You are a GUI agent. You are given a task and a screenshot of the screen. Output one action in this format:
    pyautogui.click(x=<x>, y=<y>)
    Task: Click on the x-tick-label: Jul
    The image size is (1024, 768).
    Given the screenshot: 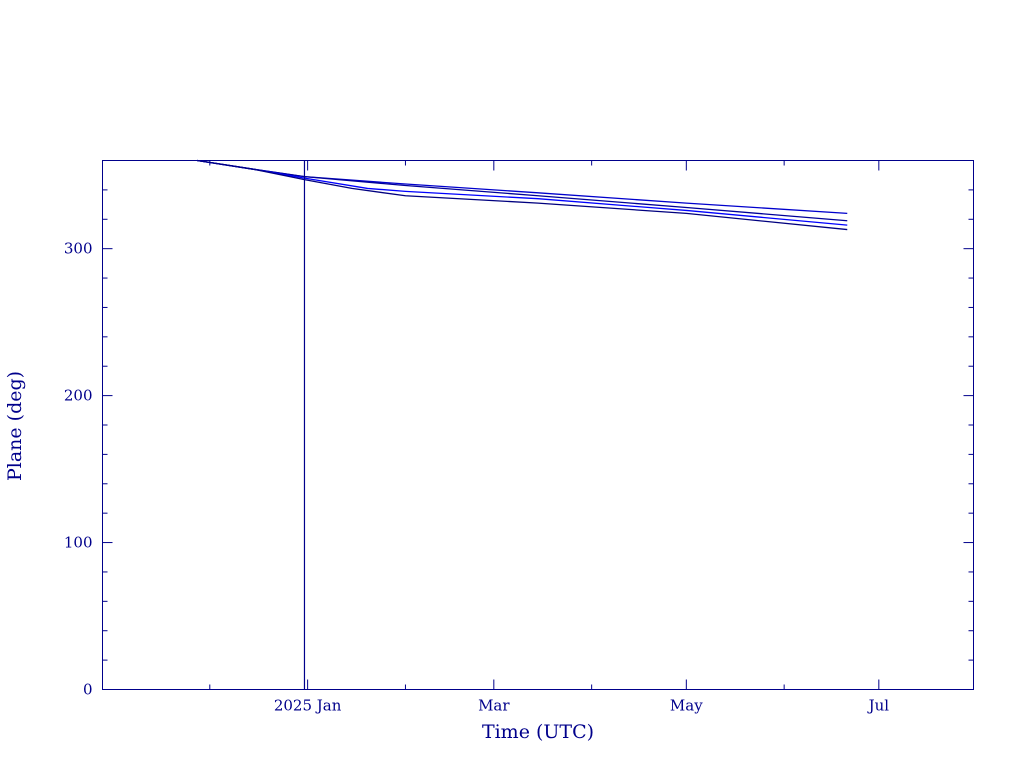 What is the action you would take?
    pyautogui.click(x=878, y=706)
    